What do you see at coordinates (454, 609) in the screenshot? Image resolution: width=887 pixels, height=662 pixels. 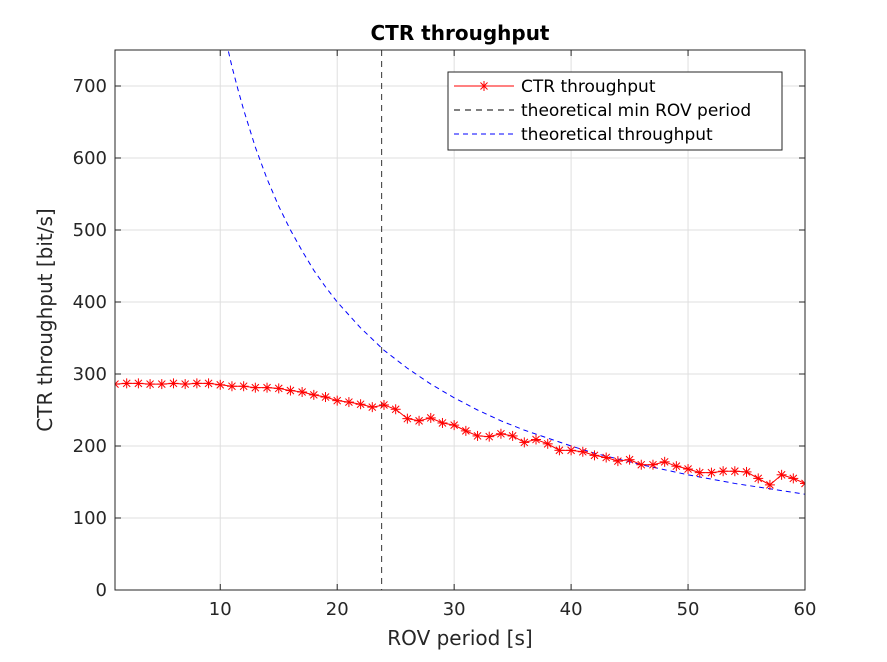 I see `x-tick-label-30: 30` at bounding box center [454, 609].